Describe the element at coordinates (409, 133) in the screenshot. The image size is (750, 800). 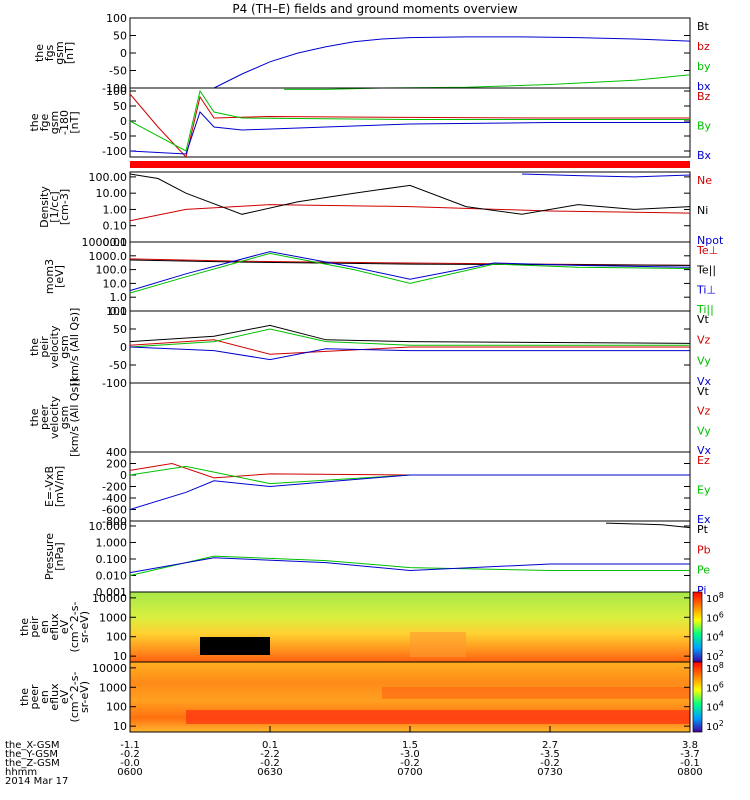
I see `series-line-Bx` at that location.